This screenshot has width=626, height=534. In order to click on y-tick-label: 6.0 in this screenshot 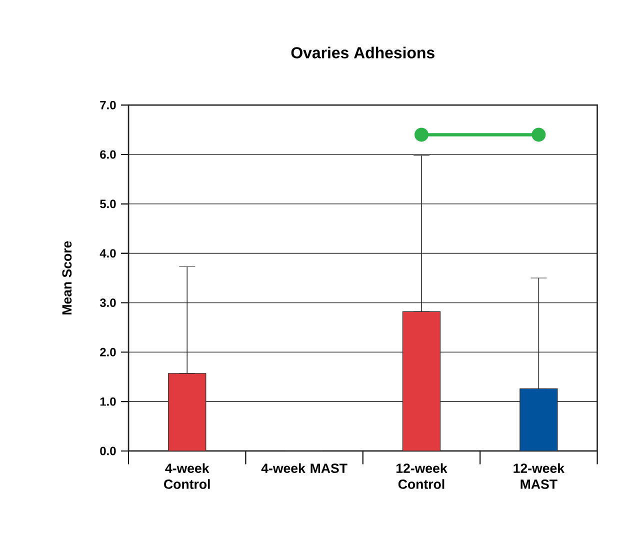, I will do `click(108, 154)`.